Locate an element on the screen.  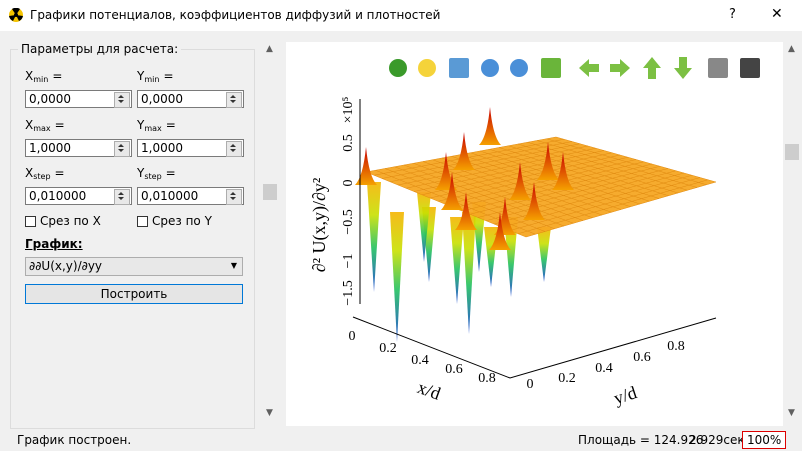
field-label: Ymax = is located at coordinates (156, 125).